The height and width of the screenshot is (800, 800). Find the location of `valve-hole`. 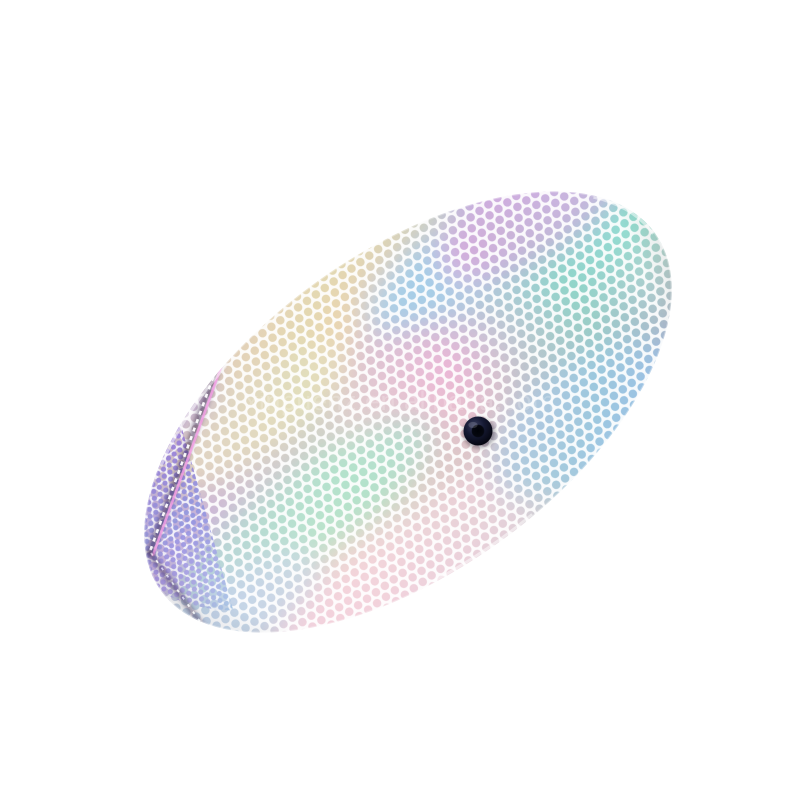

valve-hole is located at coordinates (478, 431).